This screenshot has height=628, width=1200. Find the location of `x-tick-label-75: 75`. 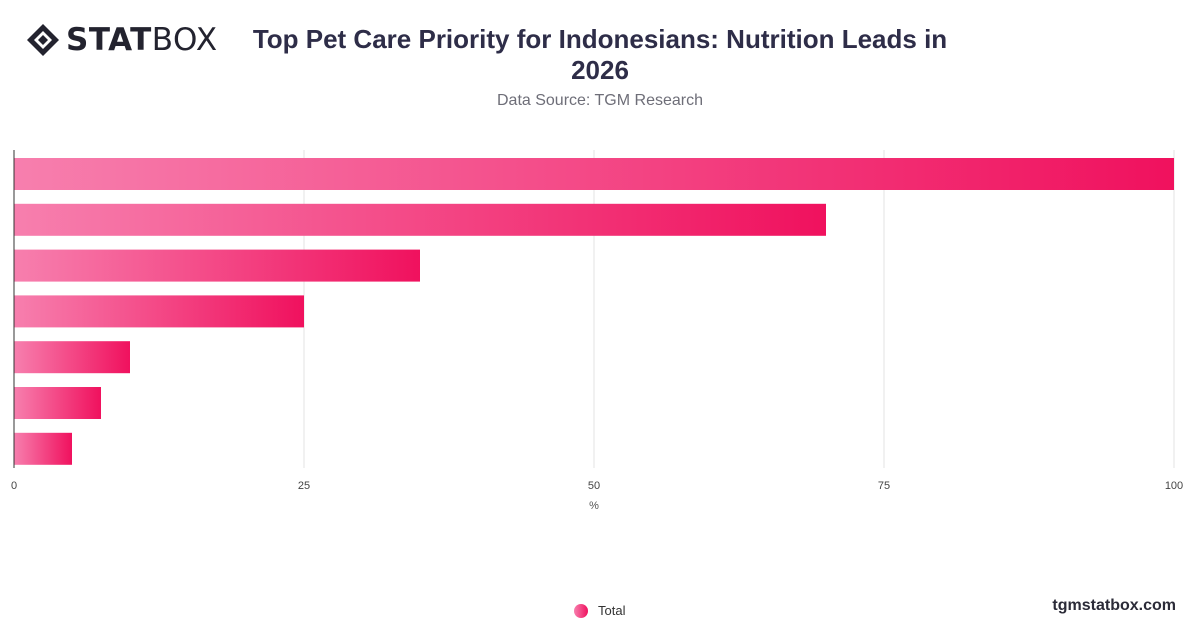

x-tick-label-75: 75 is located at coordinates (884, 486).